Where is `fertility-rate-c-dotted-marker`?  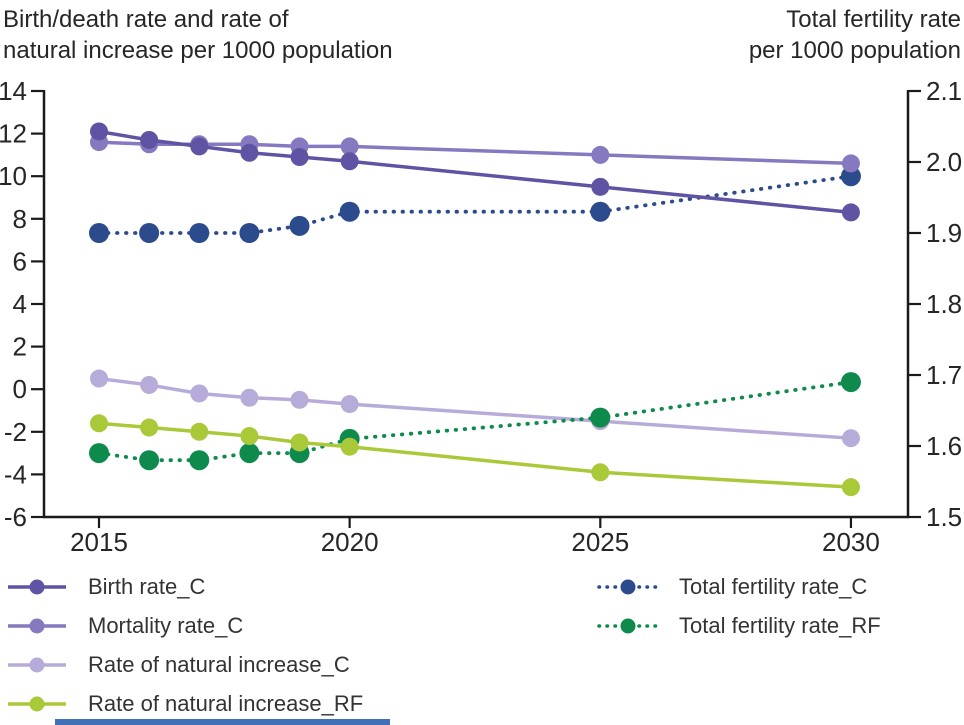
fertility-rate-c-dotted-marker is located at coordinates (628, 587).